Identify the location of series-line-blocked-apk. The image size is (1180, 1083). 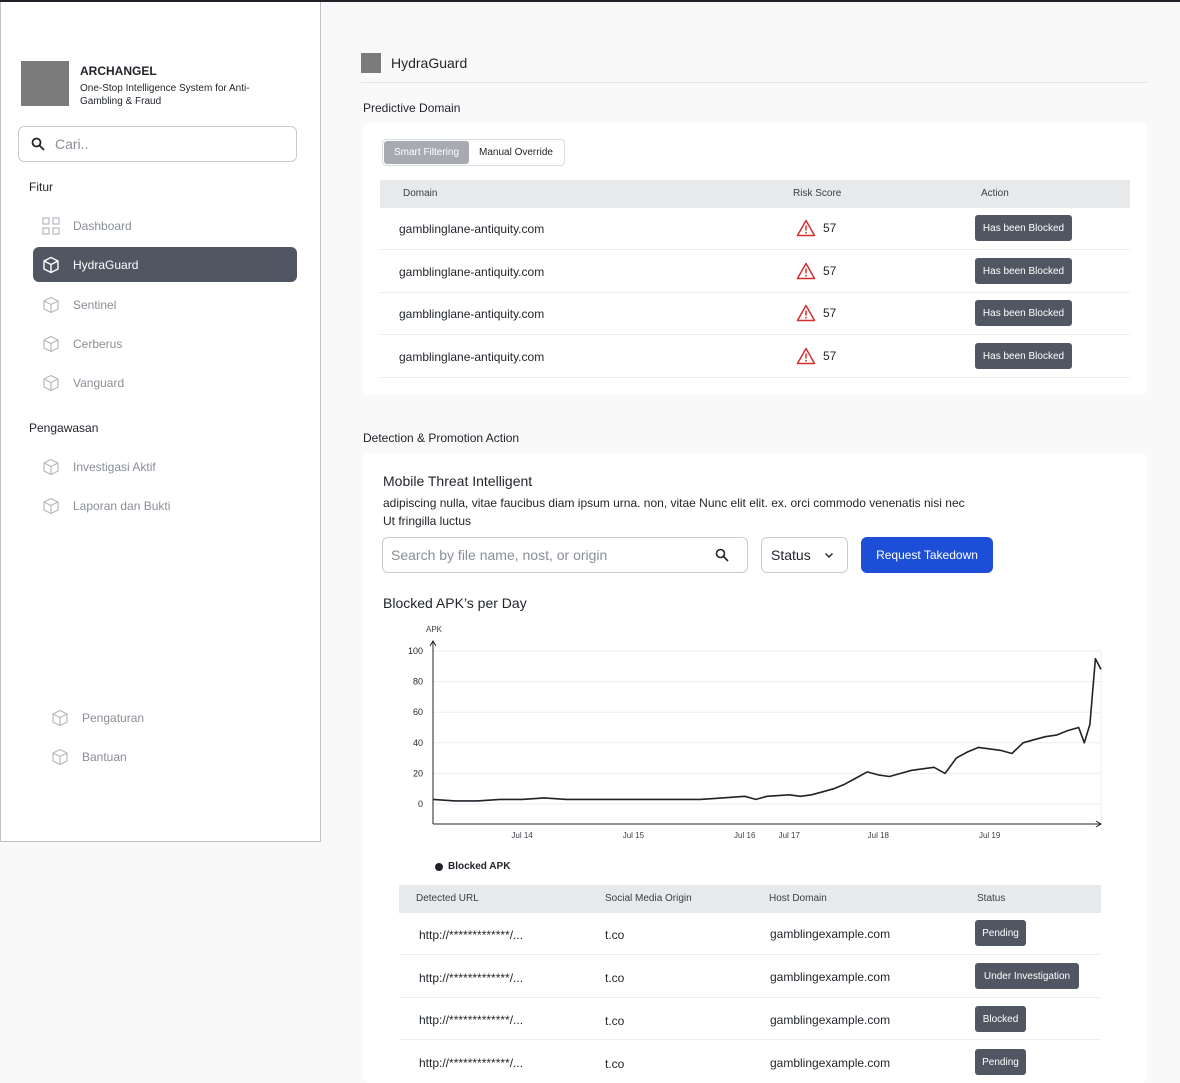
(767, 729).